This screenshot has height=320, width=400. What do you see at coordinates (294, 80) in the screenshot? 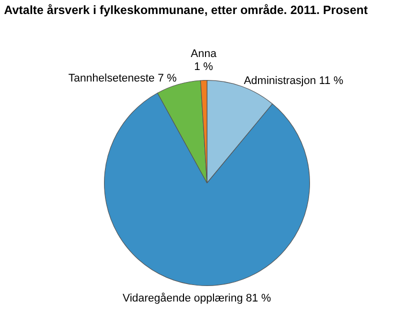
I see `slice-label: Administrasjon 11 %` at bounding box center [294, 80].